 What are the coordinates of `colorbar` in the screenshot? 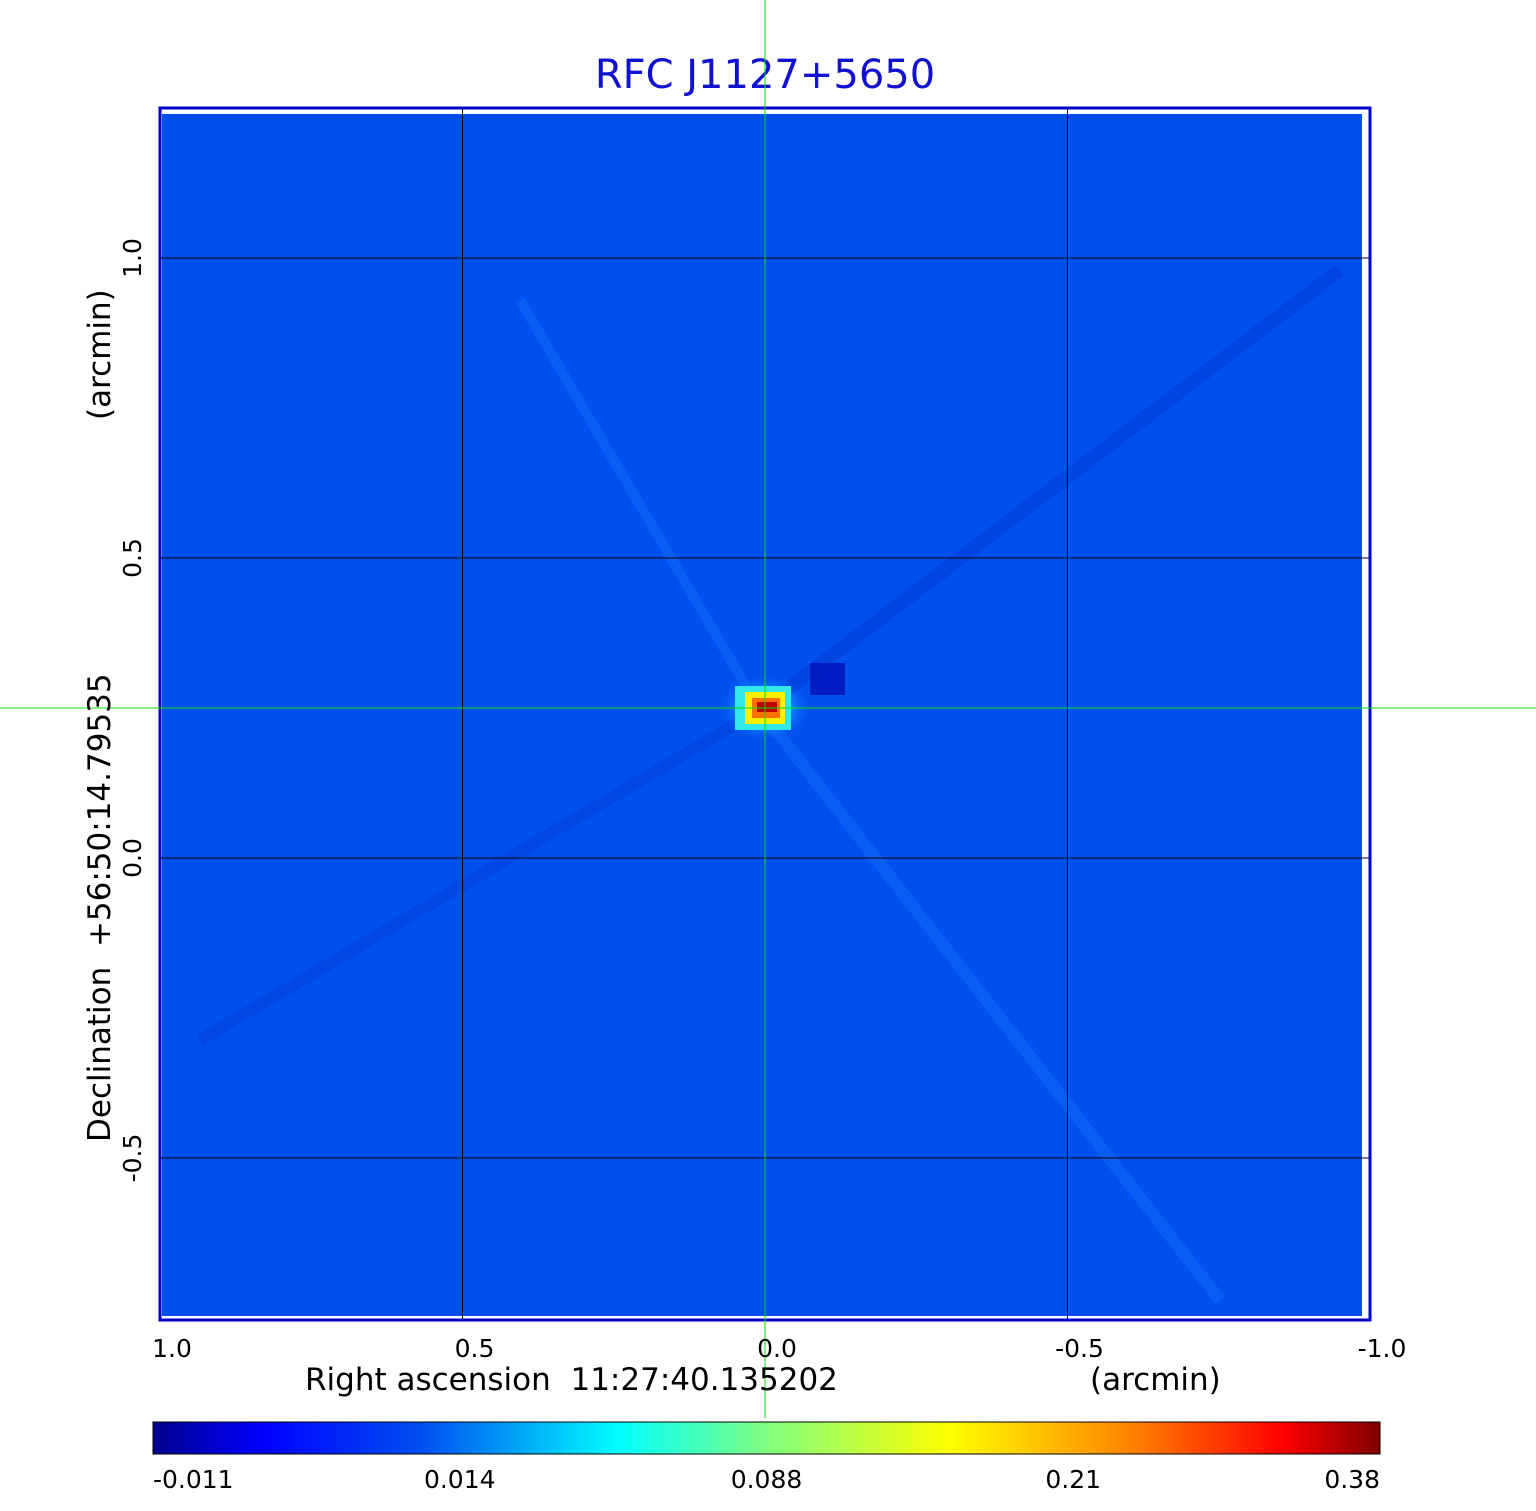 It's located at (766, 1438).